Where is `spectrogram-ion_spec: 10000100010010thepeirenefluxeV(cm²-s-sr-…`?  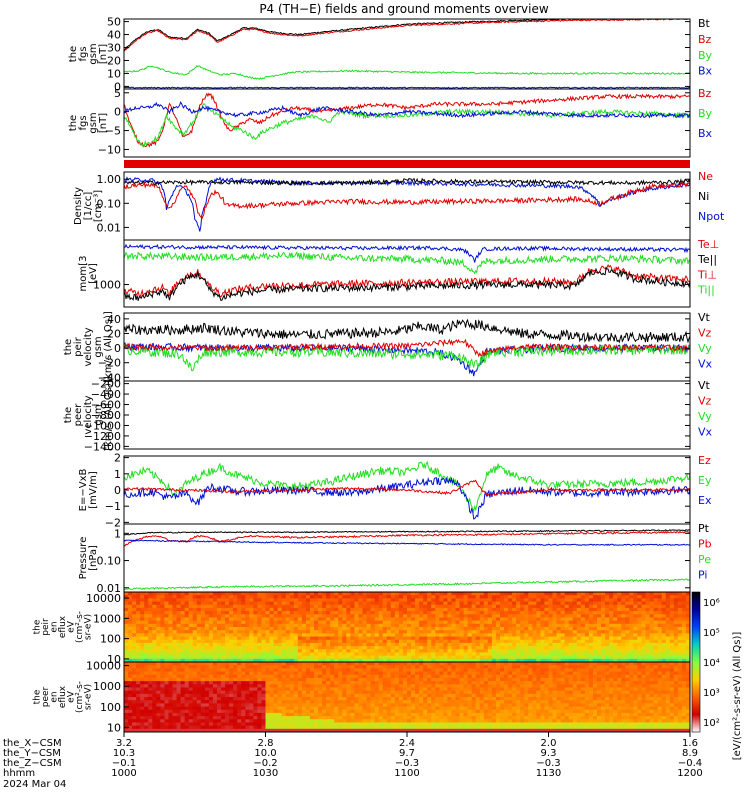 spectrogram-ion_spec: 10000100010010thepeirenefluxeV(cm²-s-sr-… is located at coordinates (362, 628).